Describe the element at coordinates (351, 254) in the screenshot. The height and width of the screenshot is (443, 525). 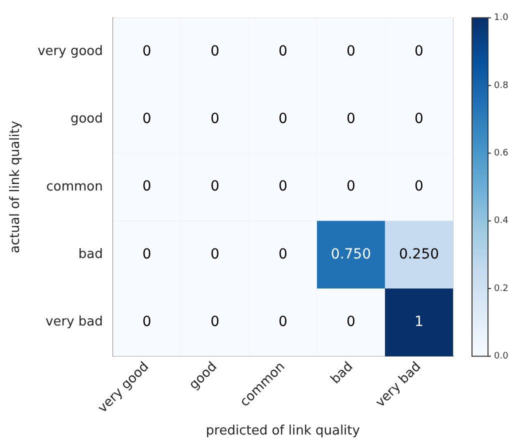
I see `data-label: 0.750` at that location.